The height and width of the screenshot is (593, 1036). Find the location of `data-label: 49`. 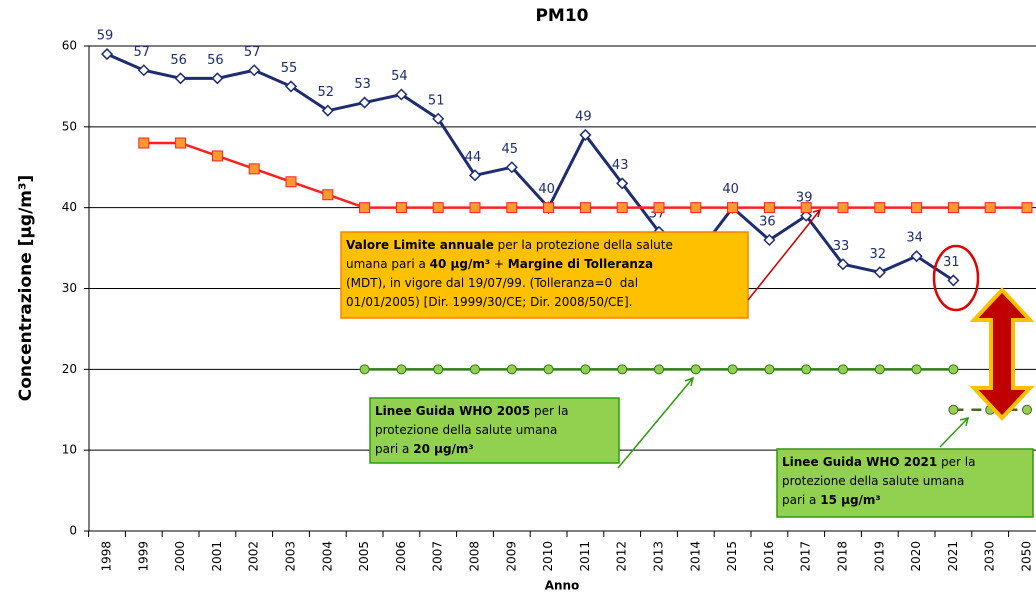

data-label: 49 is located at coordinates (583, 116).